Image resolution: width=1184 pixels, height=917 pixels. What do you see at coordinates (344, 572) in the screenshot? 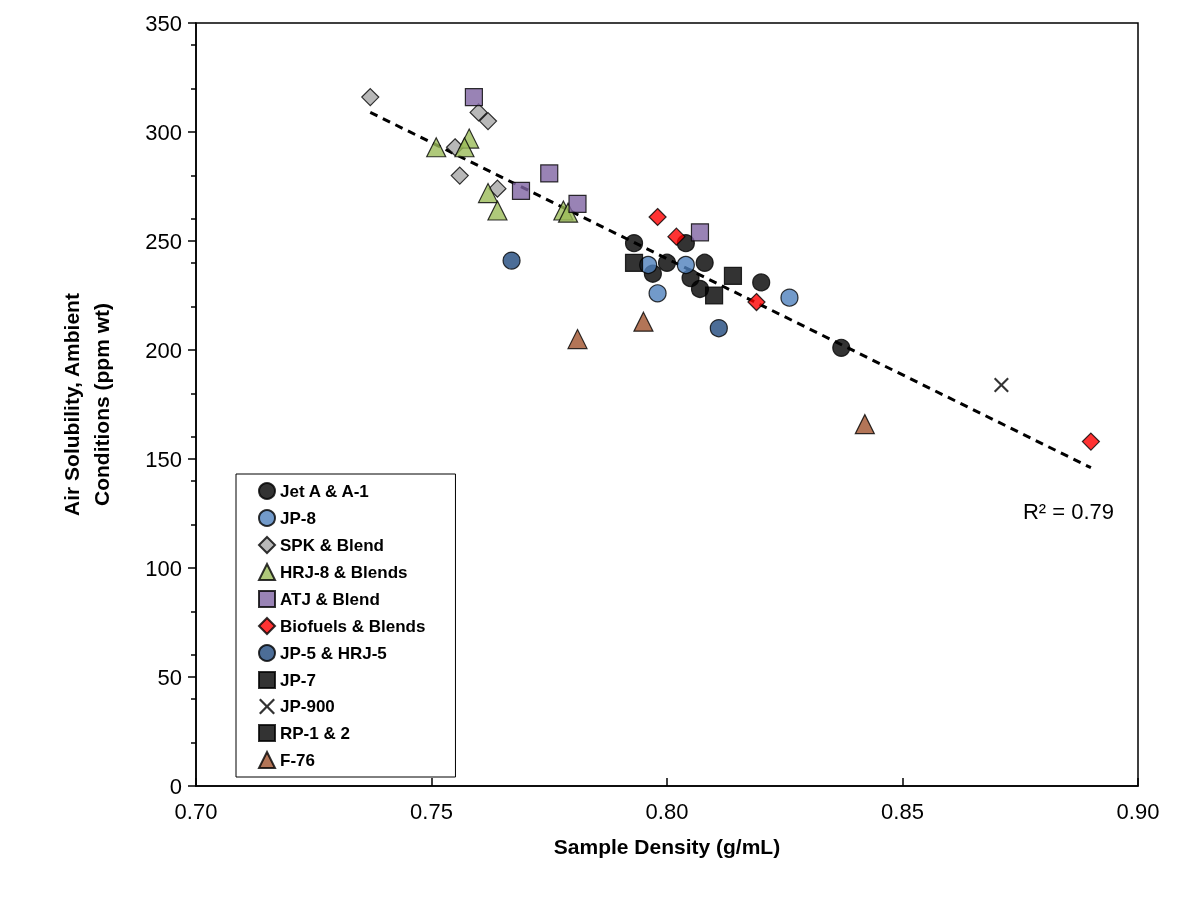
I see `legend-label: HRJ-8 & Blends` at bounding box center [344, 572].